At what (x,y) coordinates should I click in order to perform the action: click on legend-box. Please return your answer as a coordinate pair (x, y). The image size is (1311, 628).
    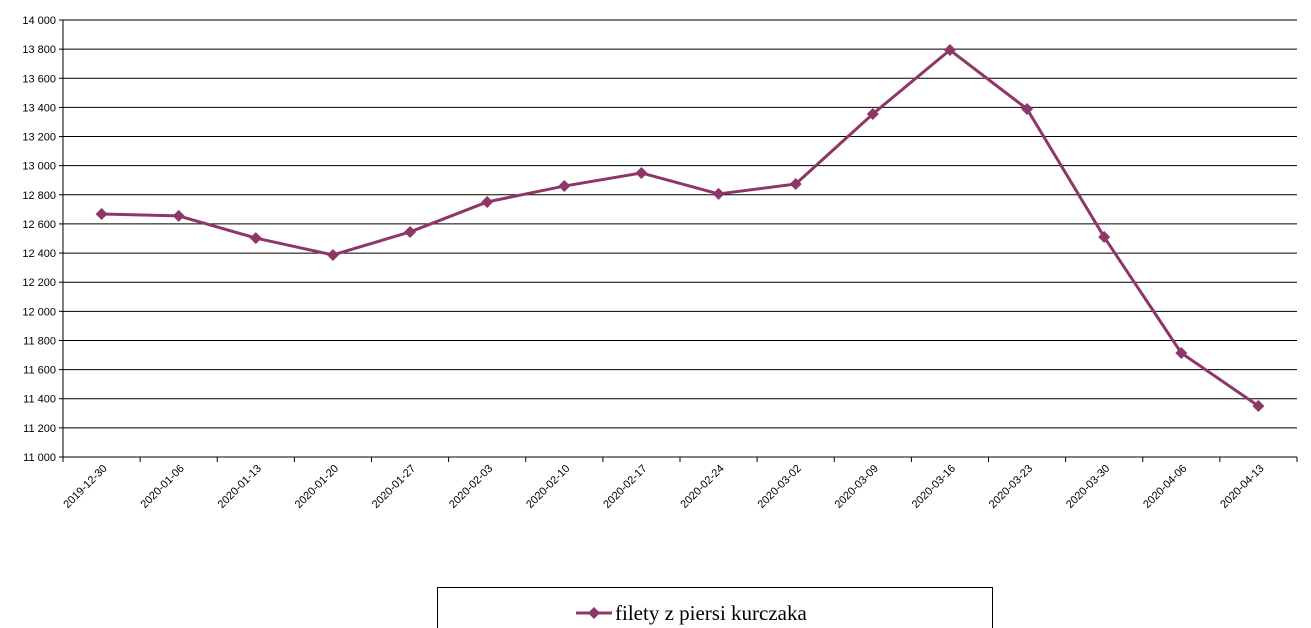
    Looking at the image, I should click on (715, 607).